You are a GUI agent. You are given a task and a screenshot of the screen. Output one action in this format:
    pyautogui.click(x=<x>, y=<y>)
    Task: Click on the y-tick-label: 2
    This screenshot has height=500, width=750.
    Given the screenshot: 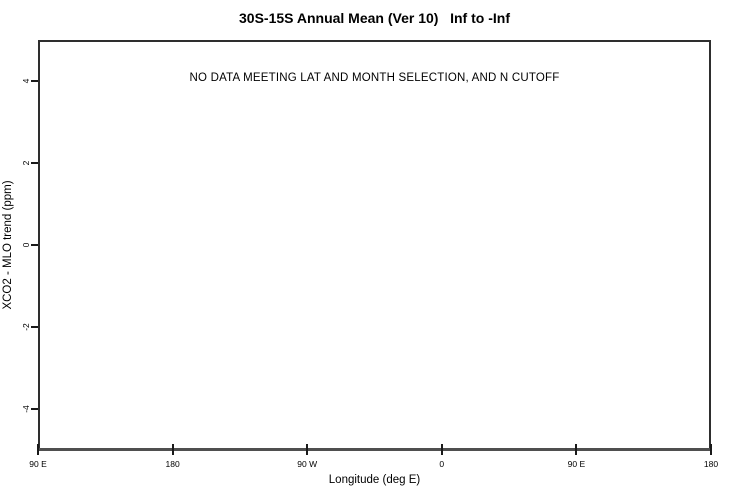 What is the action you would take?
    pyautogui.click(x=26, y=163)
    